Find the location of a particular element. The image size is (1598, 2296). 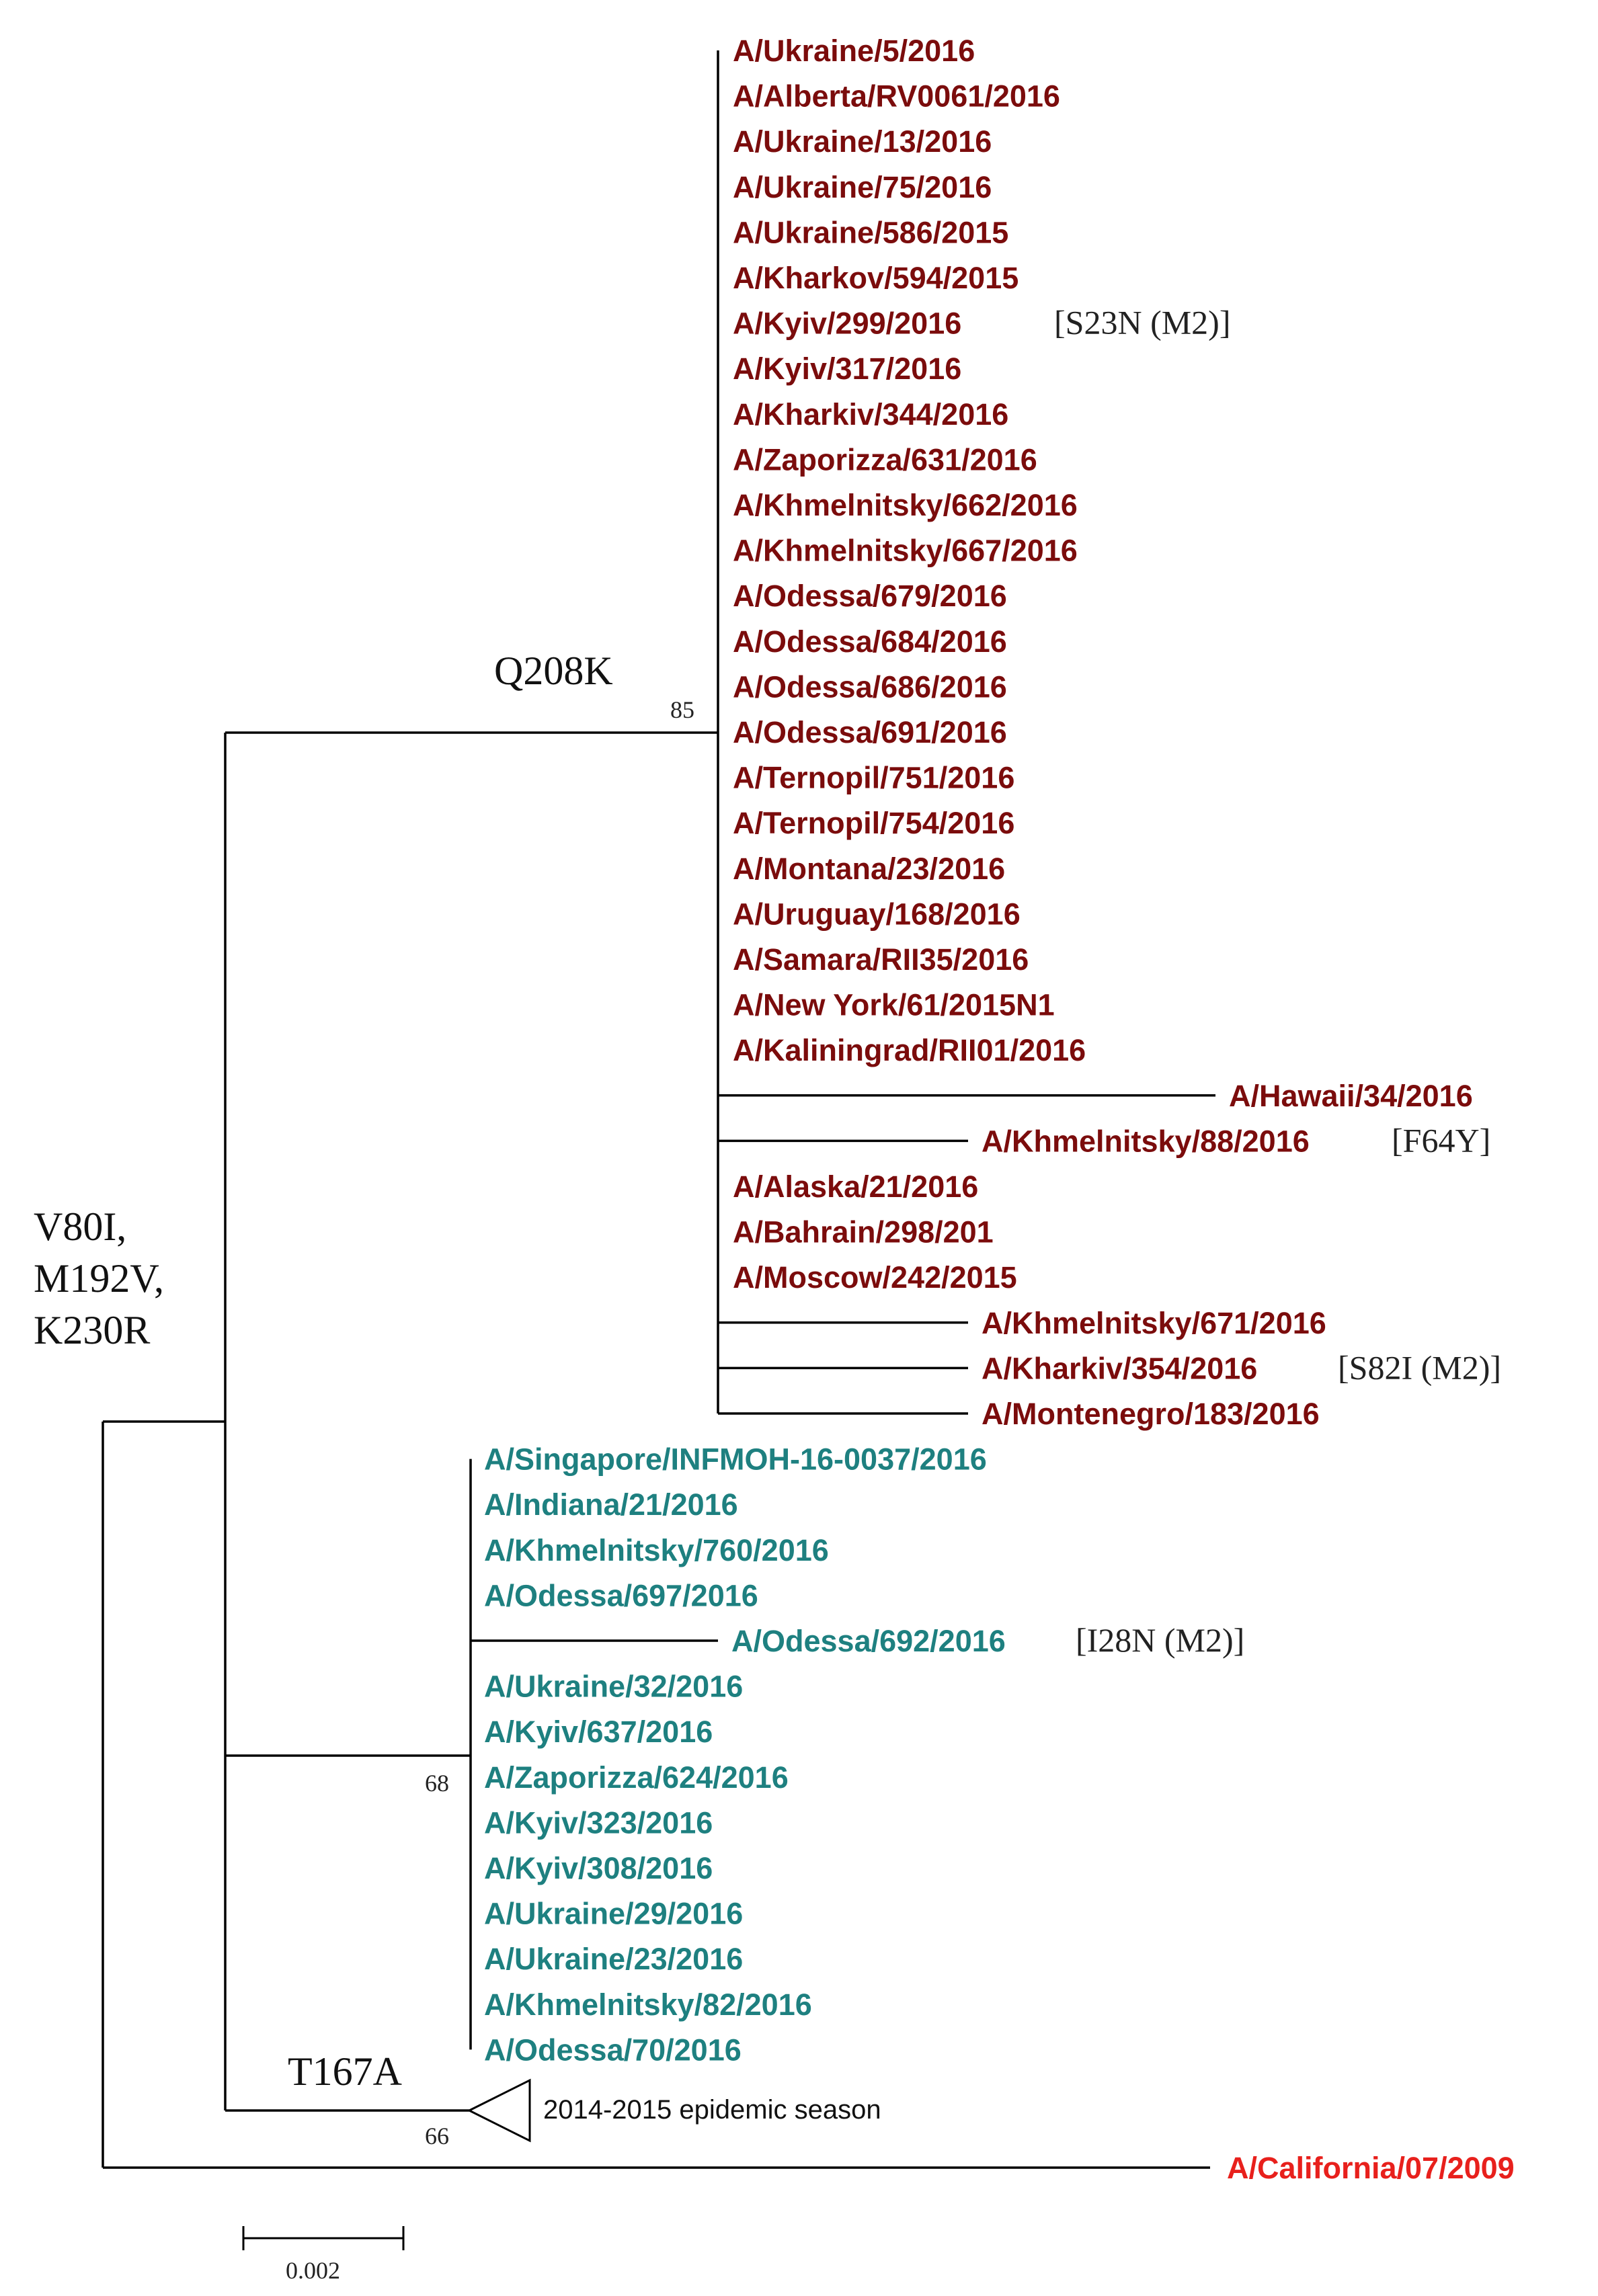

taxon-label: A/Kyiv/323/2016 is located at coordinates (598, 1822).